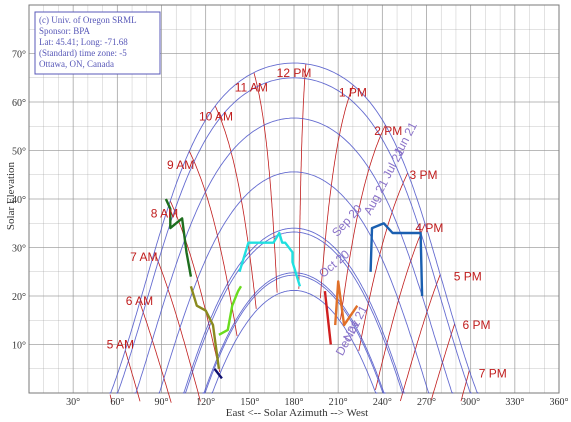  I want to click on y-tick-label: 50°, so click(19, 152).